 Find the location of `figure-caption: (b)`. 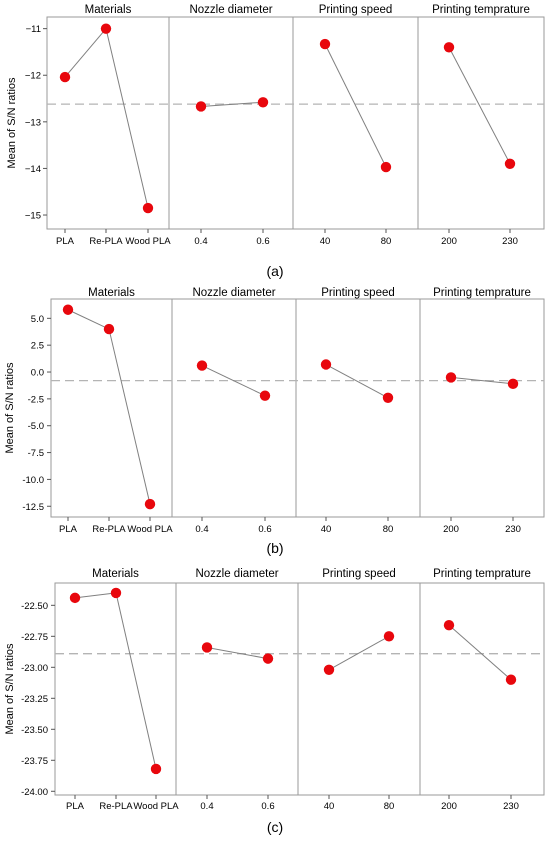

figure-caption: (b) is located at coordinates (274, 548).